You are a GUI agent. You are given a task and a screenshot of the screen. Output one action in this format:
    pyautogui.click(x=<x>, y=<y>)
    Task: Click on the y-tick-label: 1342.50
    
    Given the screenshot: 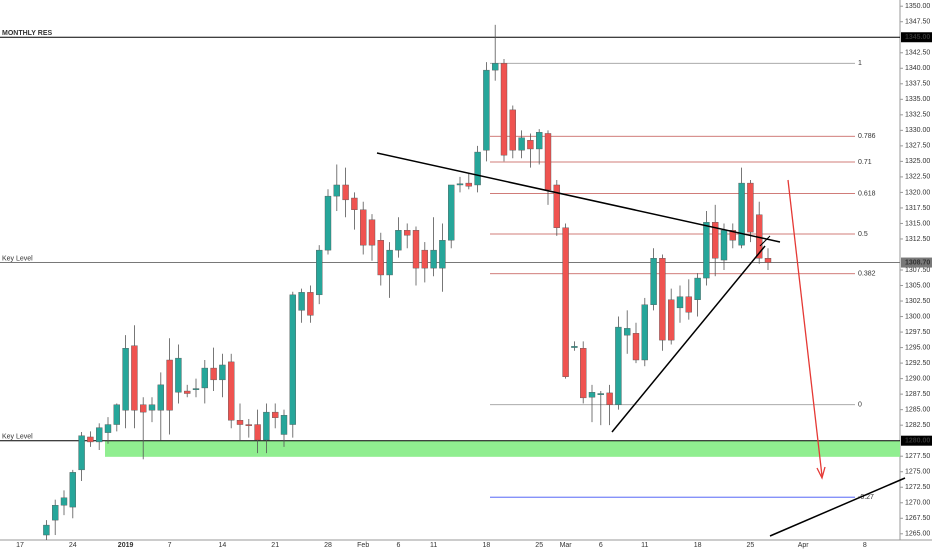 What is the action you would take?
    pyautogui.click(x=917, y=53)
    